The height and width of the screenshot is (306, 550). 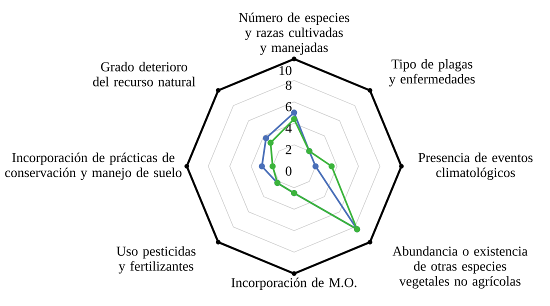 I want to click on y-tick-label: 6, so click(x=289, y=107).